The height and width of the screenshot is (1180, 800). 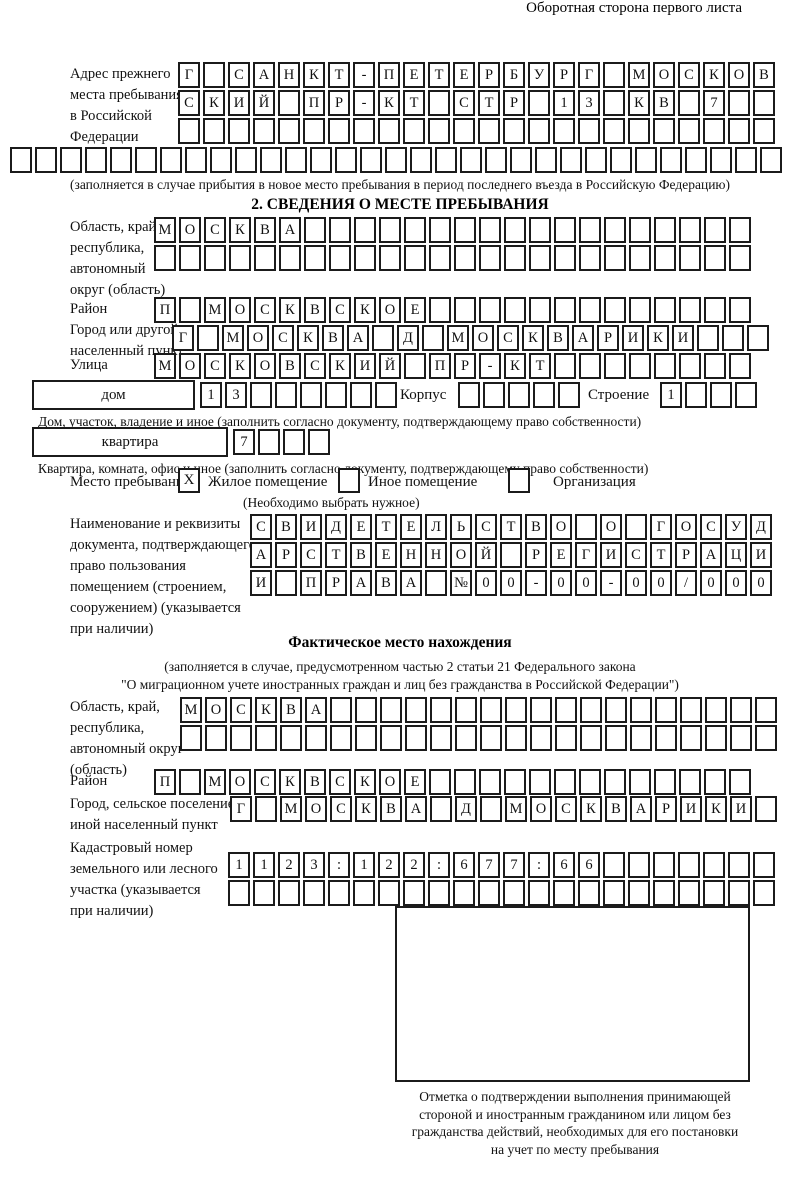 I want to click on char-box: 3, so click(x=314, y=865).